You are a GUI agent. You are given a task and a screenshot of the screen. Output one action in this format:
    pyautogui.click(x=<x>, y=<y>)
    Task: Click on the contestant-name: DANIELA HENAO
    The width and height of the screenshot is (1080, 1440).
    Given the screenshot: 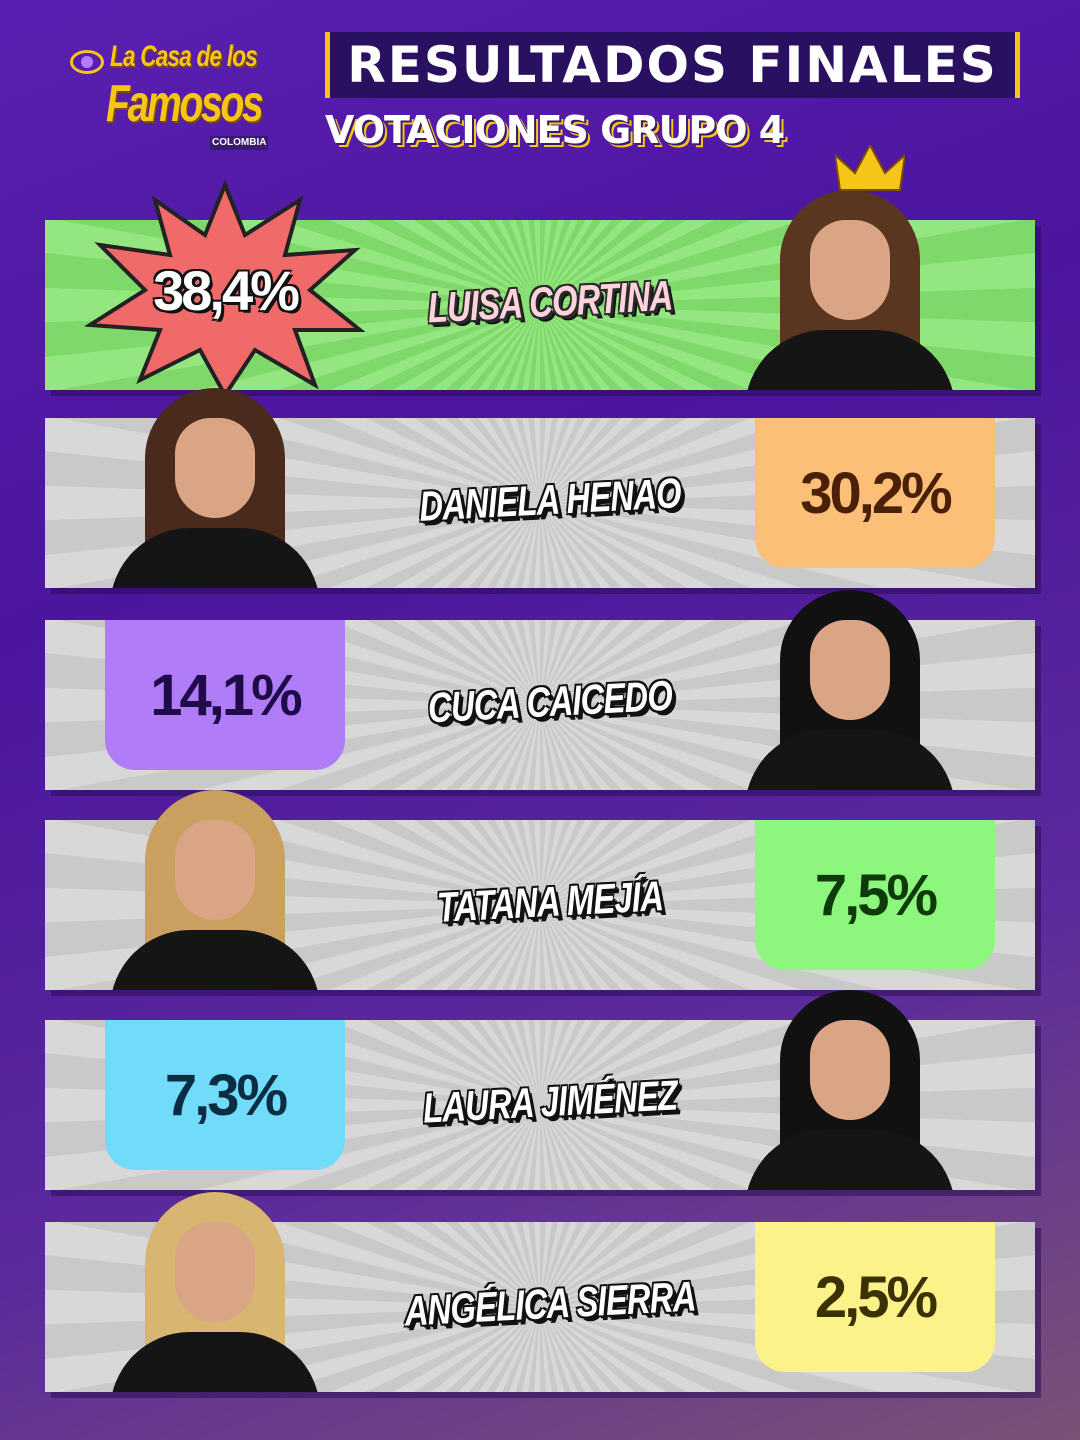 What is the action you would take?
    pyautogui.click(x=550, y=499)
    